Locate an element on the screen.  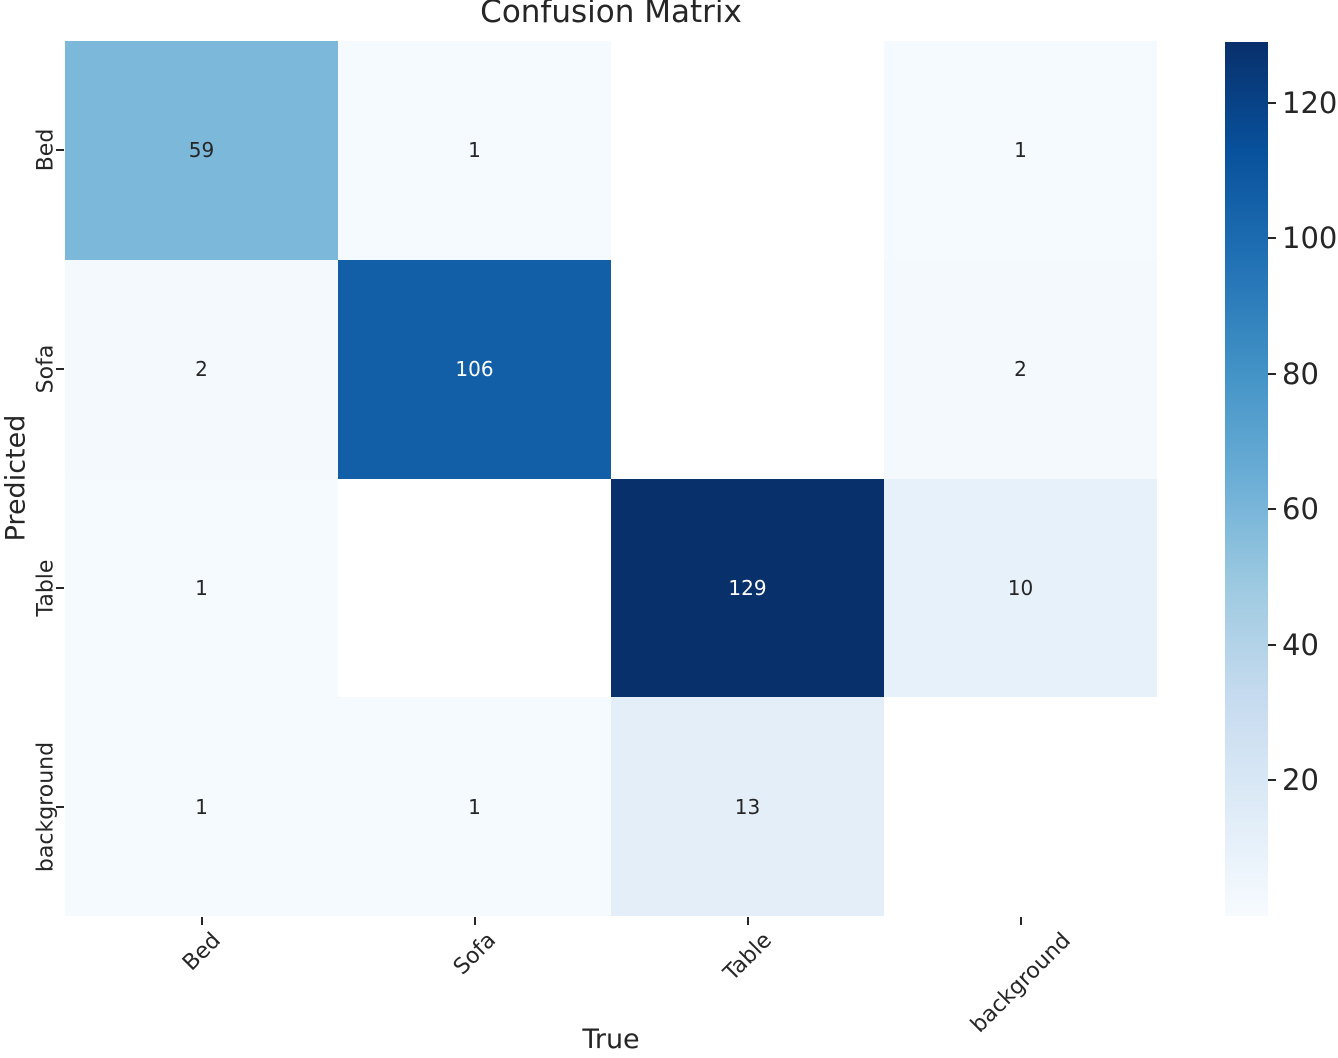
y-tick-label: Table is located at coordinates (46, 588).